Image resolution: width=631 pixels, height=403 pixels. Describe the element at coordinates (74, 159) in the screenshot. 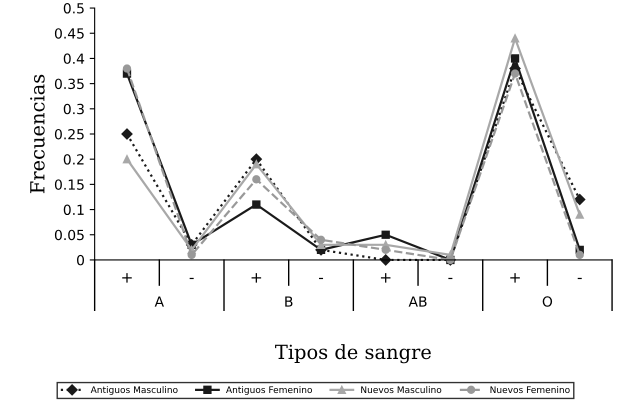

I see `y-tick-label: 0.2` at that location.